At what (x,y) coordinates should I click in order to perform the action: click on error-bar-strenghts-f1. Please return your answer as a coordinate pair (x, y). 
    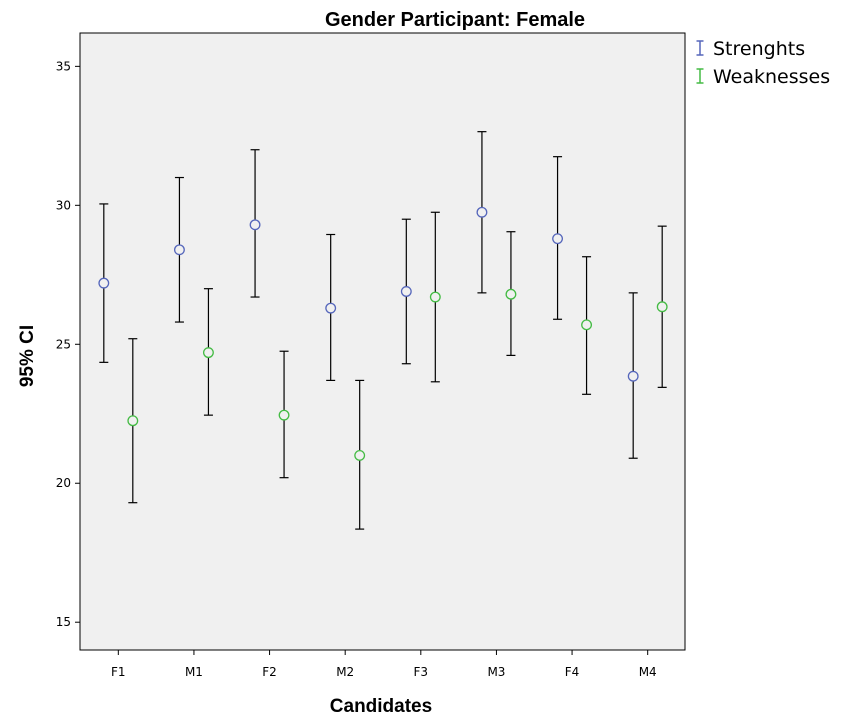
    Looking at the image, I should click on (104, 283).